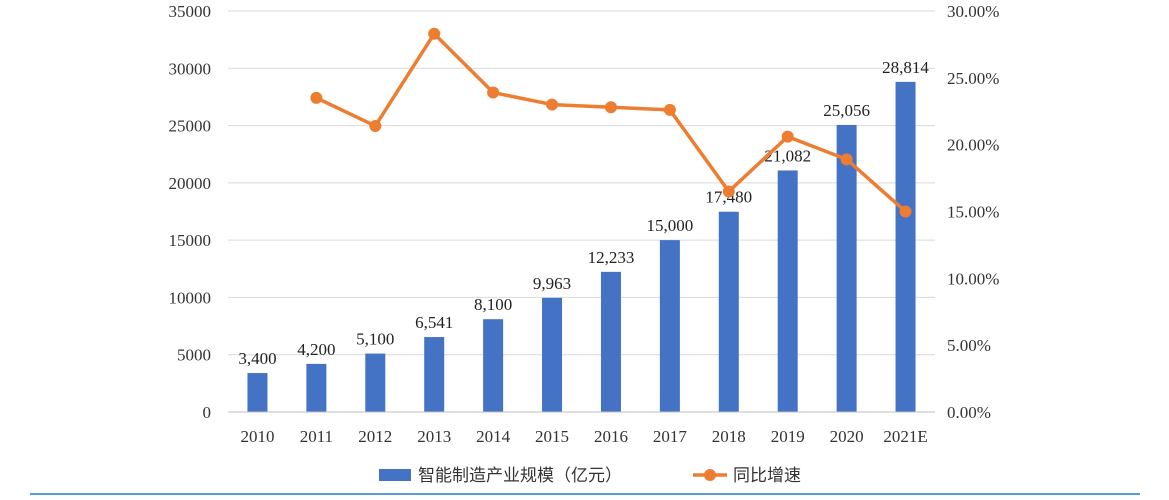 This screenshot has height=500, width=1169. Describe the element at coordinates (493, 436) in the screenshot. I see `x-tick-label: 2014` at that location.